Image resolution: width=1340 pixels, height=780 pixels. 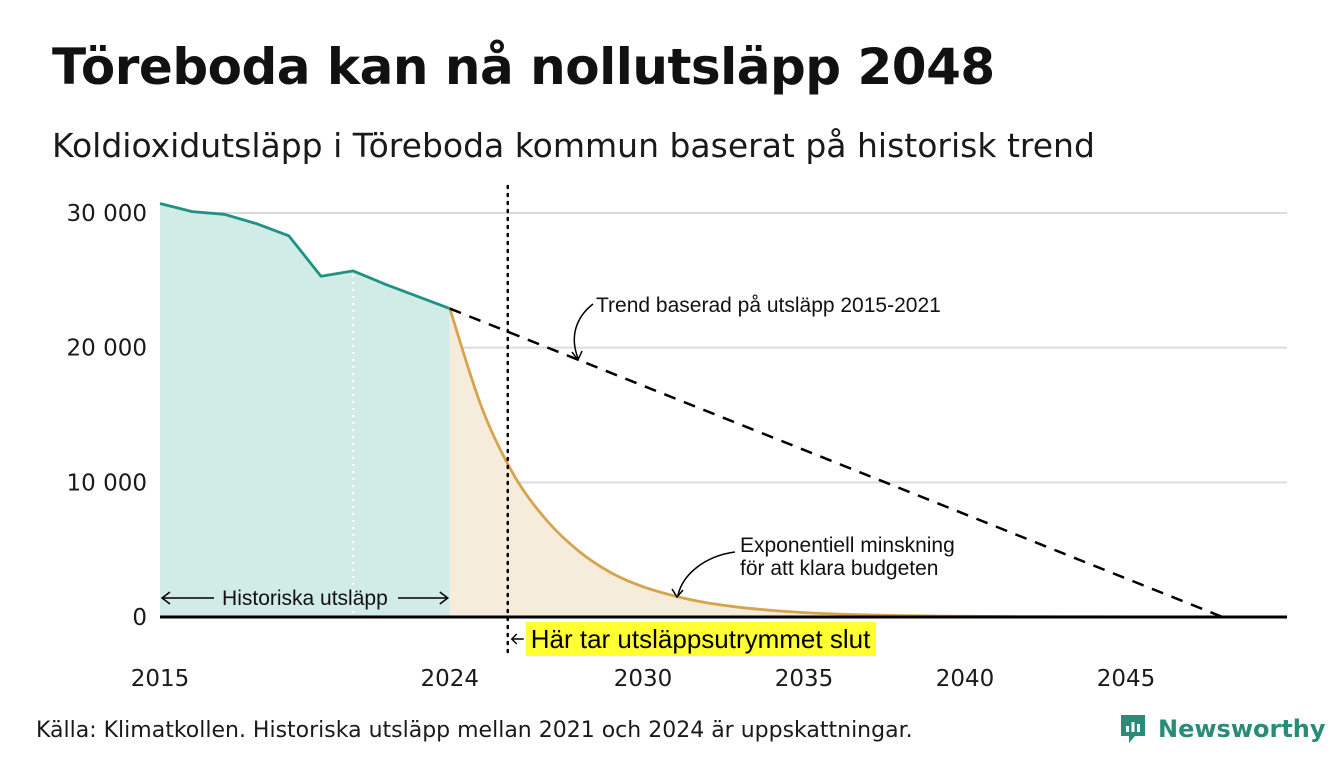 What do you see at coordinates (424, 598) in the screenshot?
I see `historic-arrow-right-icon` at bounding box center [424, 598].